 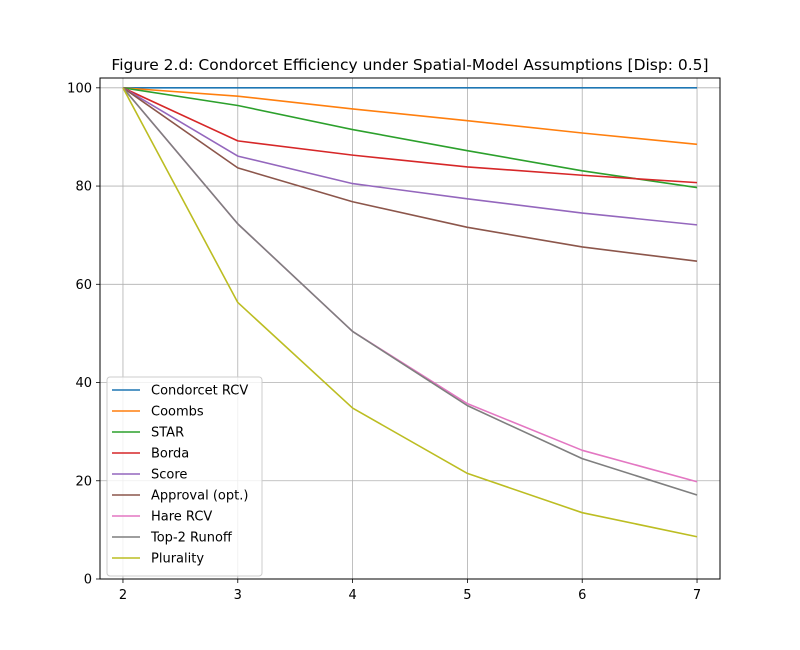 I want to click on x-axis: 2 3 4 5 6 7, so click(x=410, y=591).